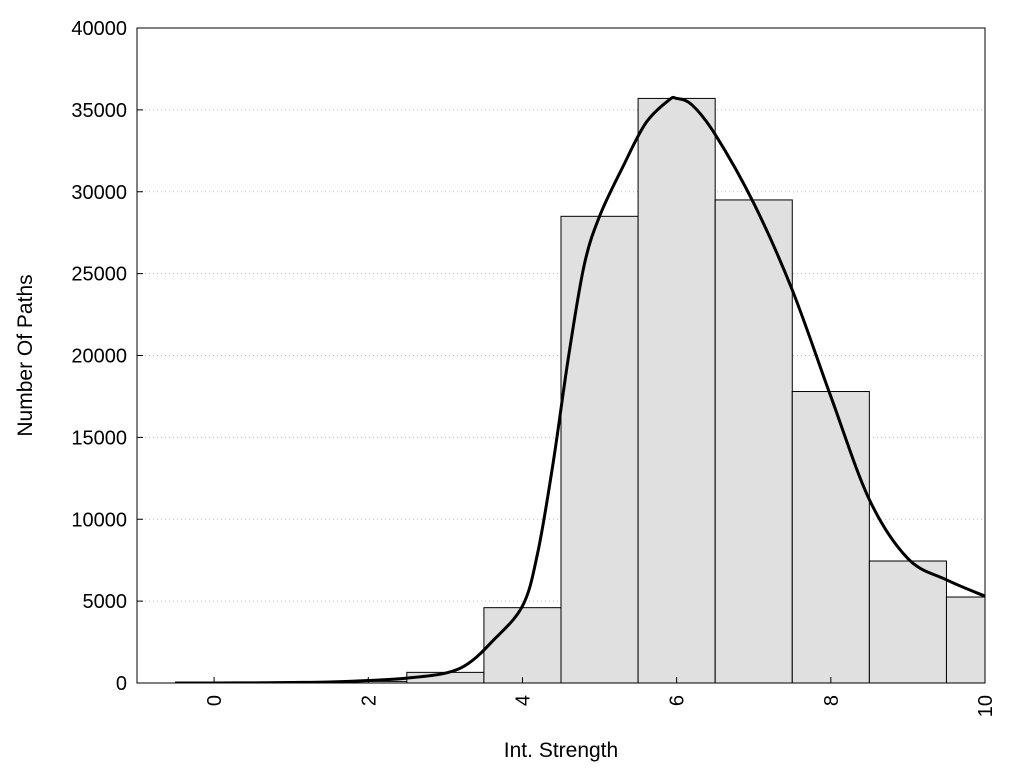 The height and width of the screenshot is (768, 1024). I want to click on y-tick-label: 25000, so click(99, 275).